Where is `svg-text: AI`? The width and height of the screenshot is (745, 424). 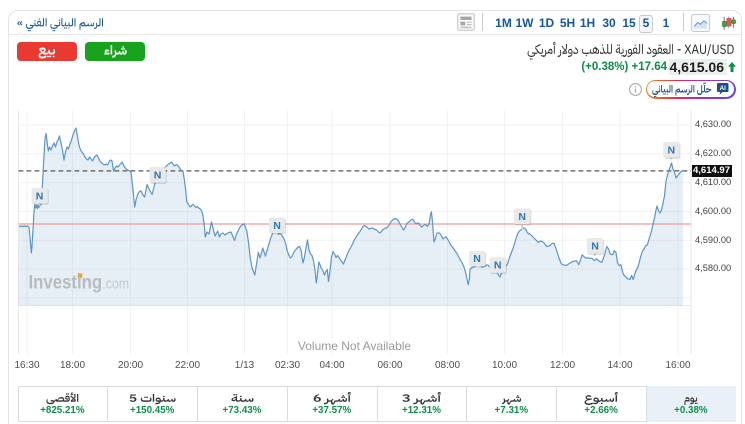
svg-text: AI is located at coordinates (723, 88).